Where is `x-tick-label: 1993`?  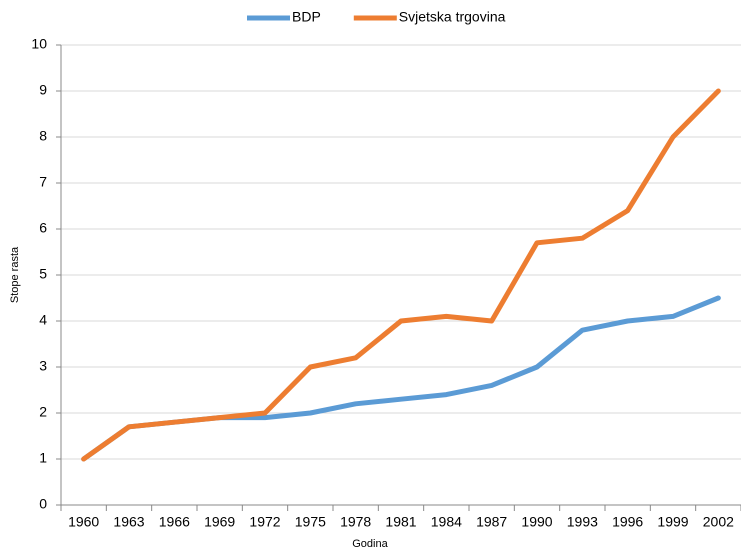
x-tick-label: 1993 is located at coordinates (582, 522).